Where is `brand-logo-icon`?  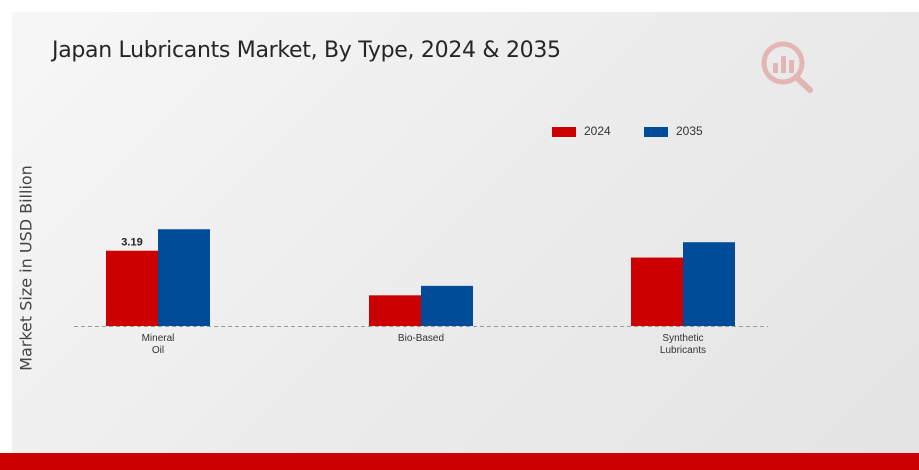
brand-logo-icon is located at coordinates (787, 67).